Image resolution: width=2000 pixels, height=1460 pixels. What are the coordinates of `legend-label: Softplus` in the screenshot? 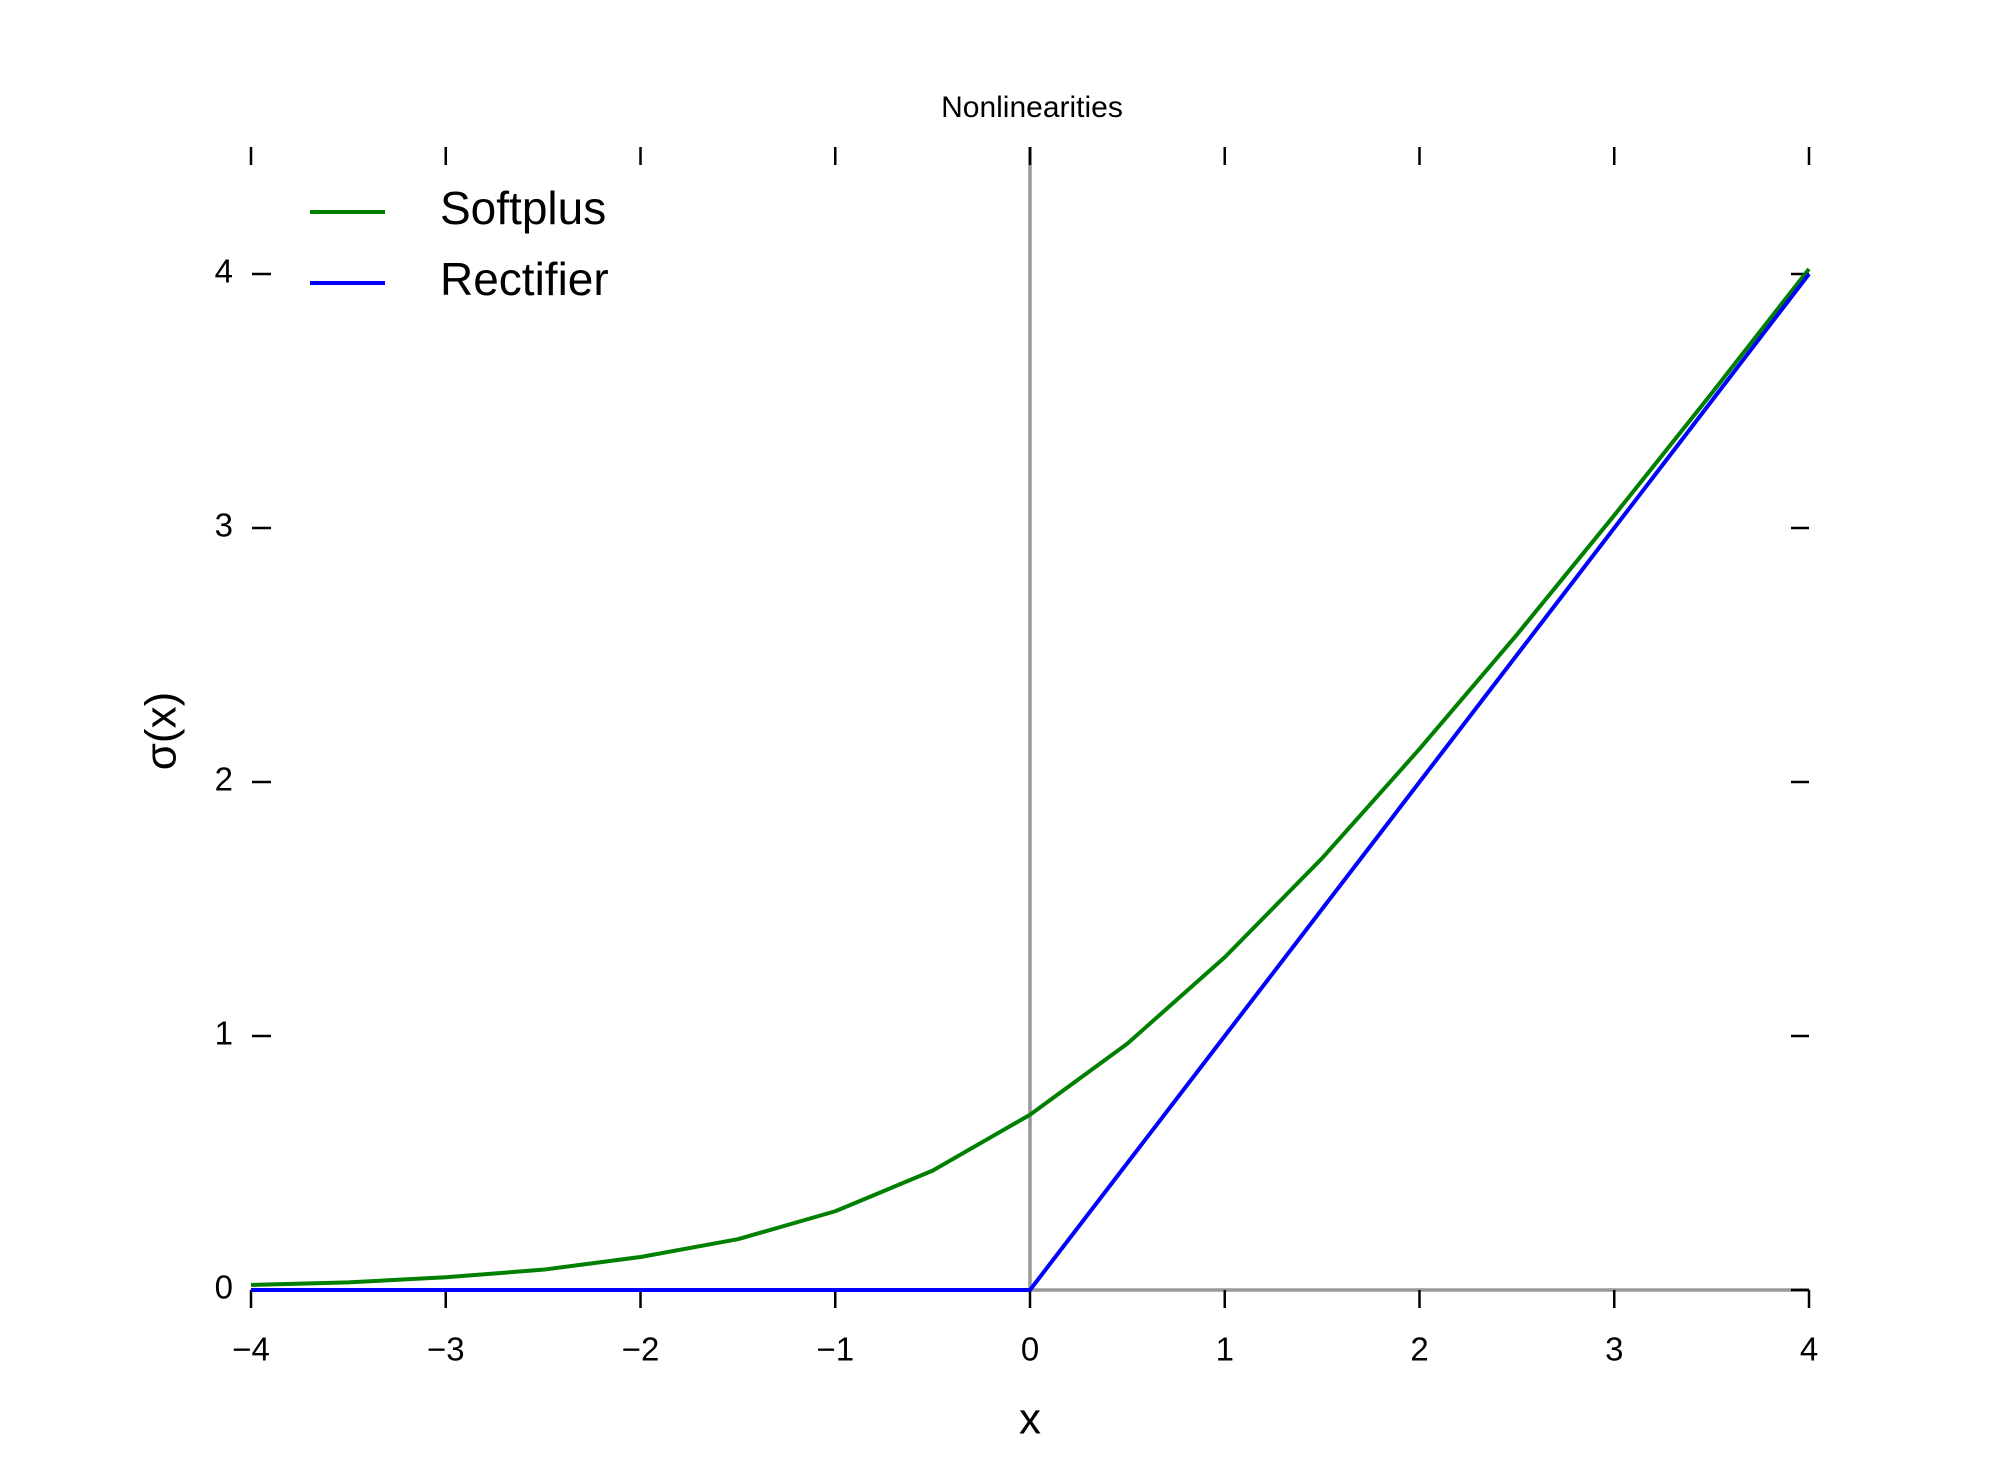 It's located at (523, 208).